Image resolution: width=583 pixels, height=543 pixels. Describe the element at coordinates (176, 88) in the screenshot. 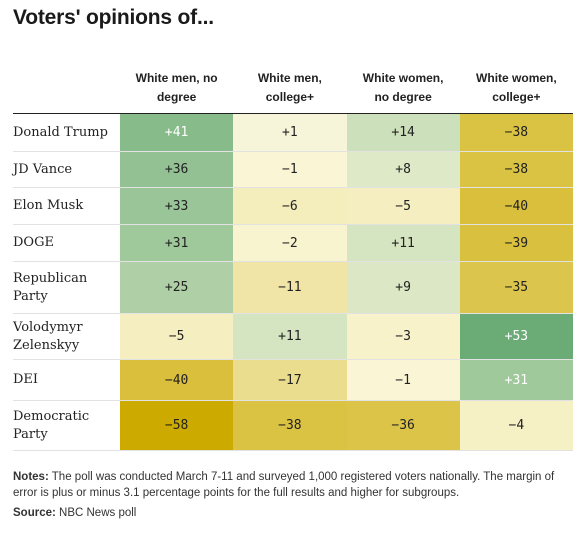

I see `column-header-white-men-no-degree: White men, no degree` at that location.